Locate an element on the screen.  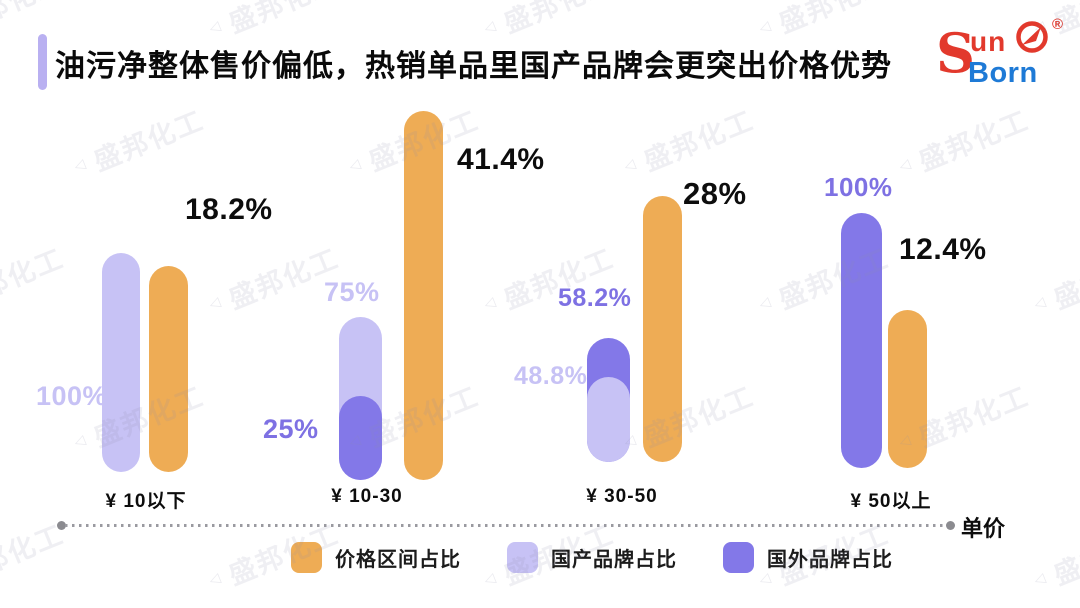
x-axis-label: 单价 is located at coordinates (983, 528).